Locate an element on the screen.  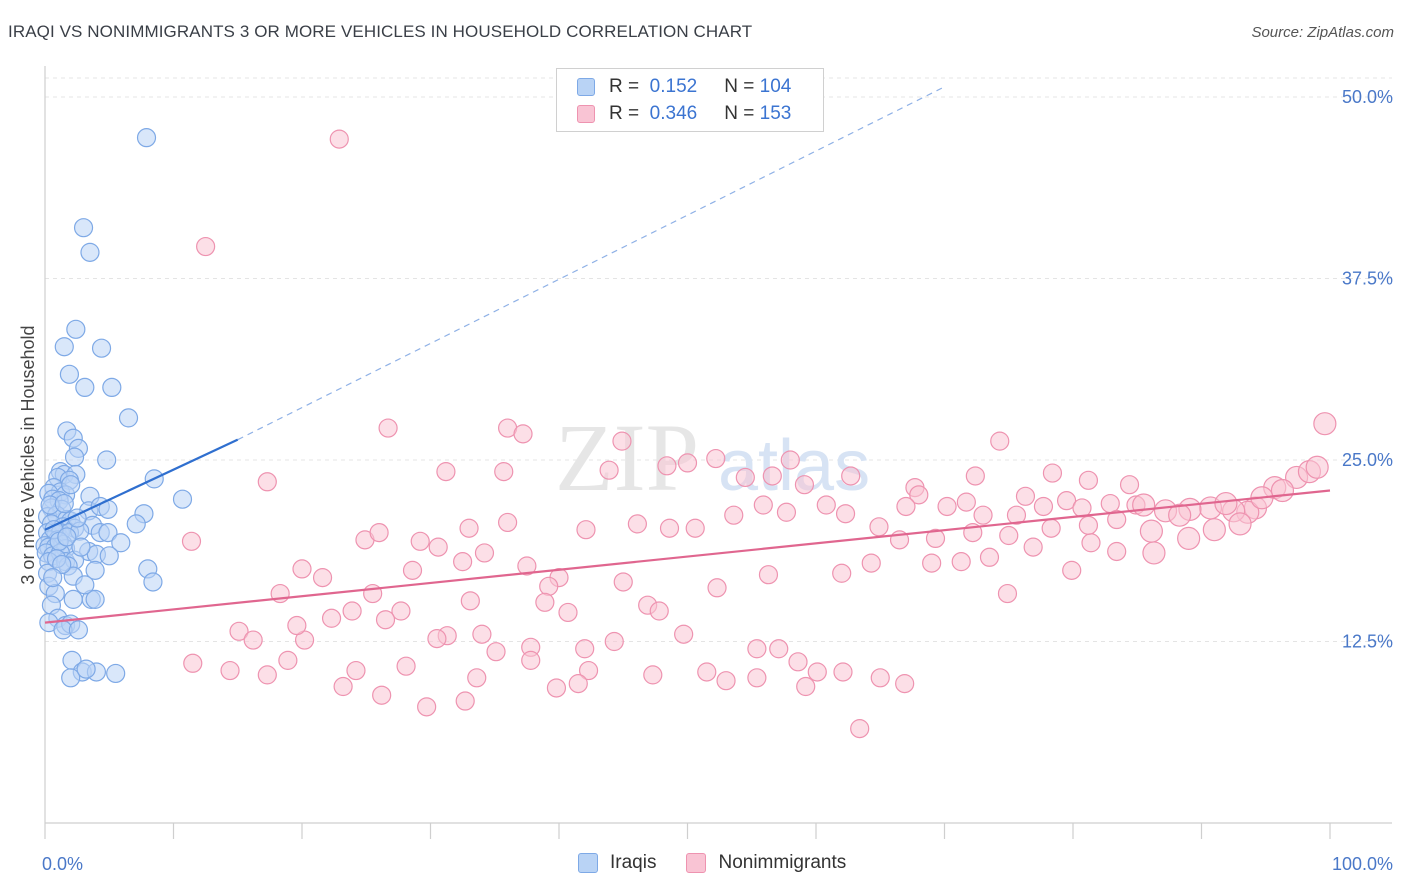
legend-swatch-nonimmigrants is located at coordinates (586, 114).